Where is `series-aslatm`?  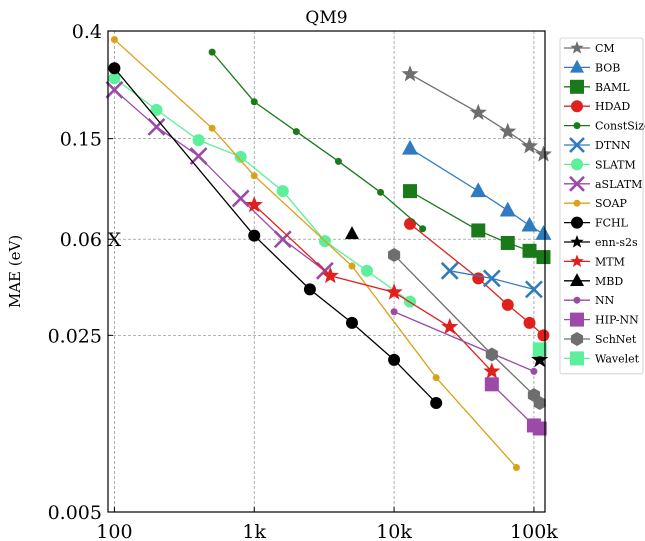
series-aslatm is located at coordinates (219, 180).